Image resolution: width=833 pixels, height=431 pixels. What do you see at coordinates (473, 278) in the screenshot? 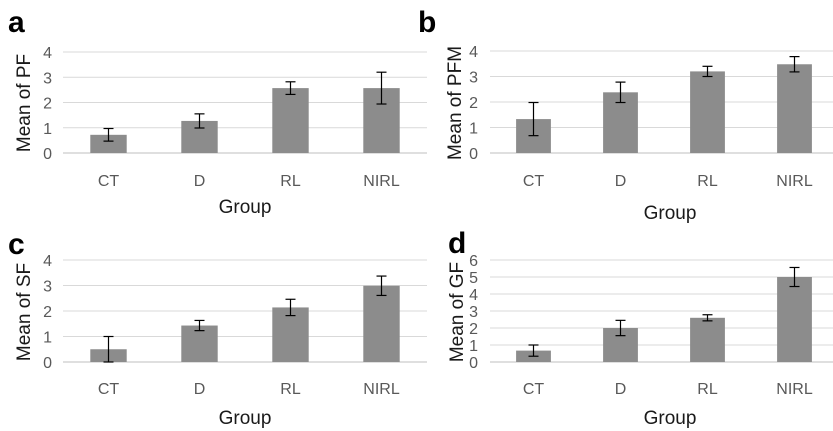
I see `y-tick-label: 5` at bounding box center [473, 278].